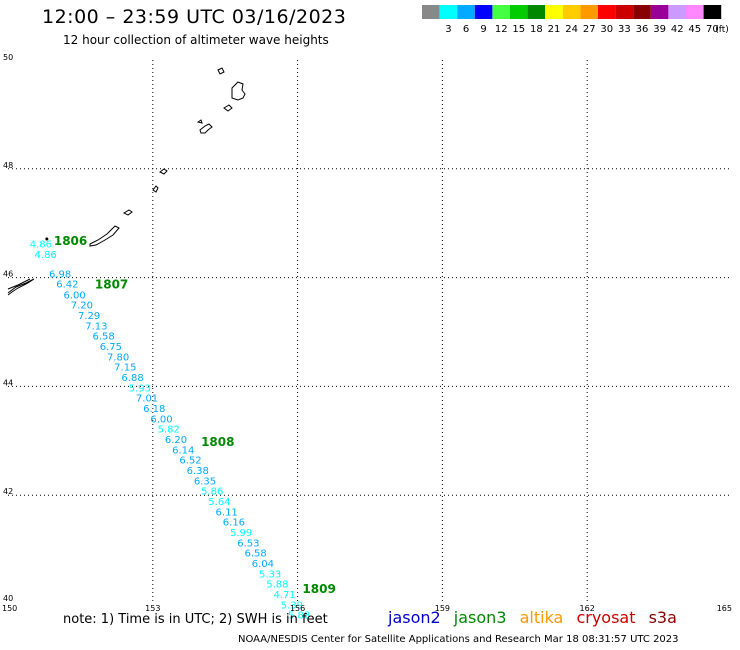 This screenshot has width=740, height=650. What do you see at coordinates (194, 17) in the screenshot?
I see `chart-title: 12:00 – 23:59 UTC 03/16/2023` at bounding box center [194, 17].